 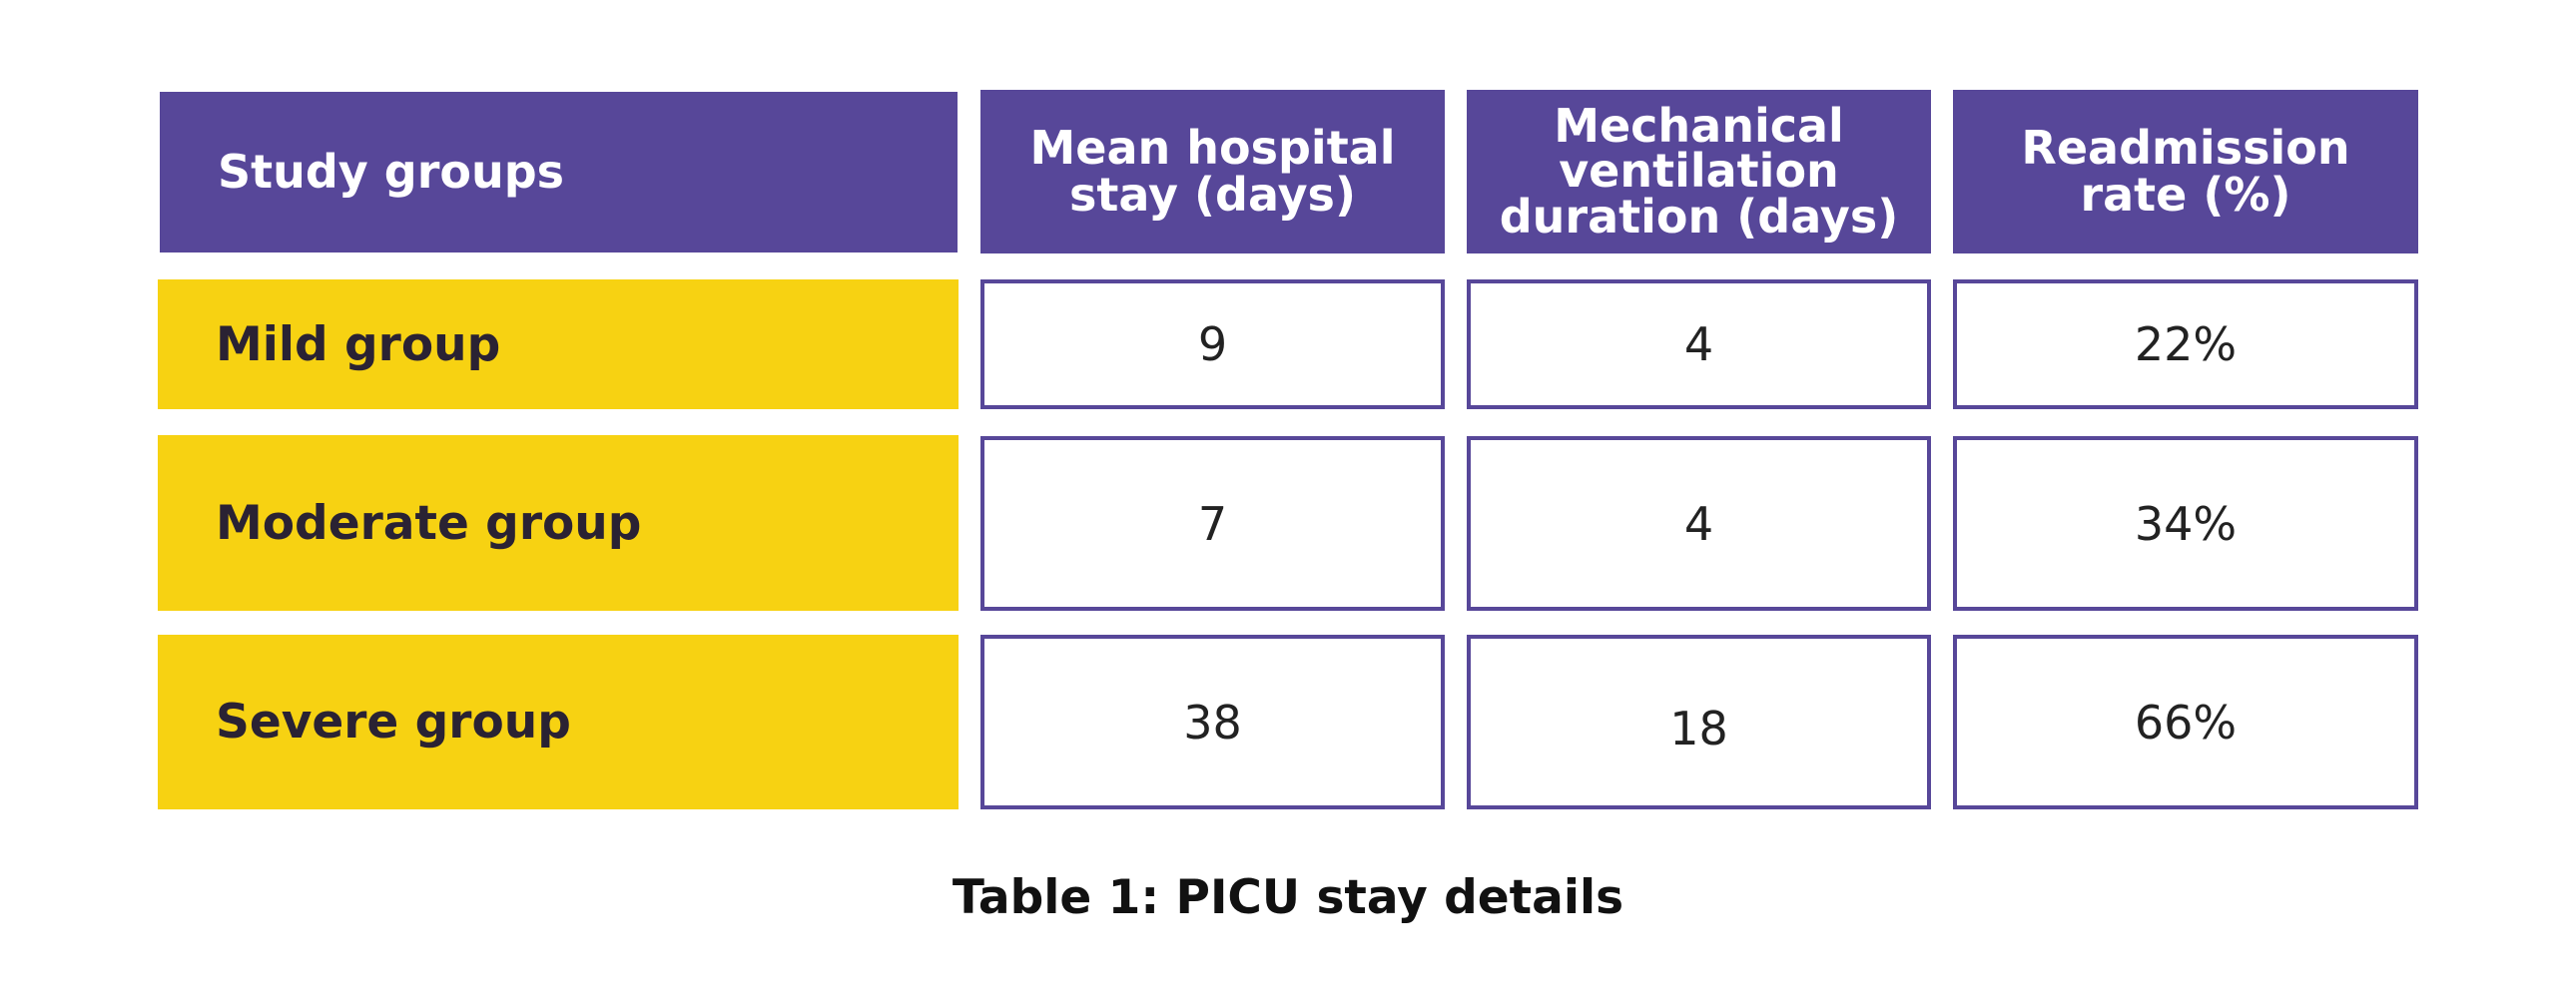 I want to click on ventilation-mild: 4, so click(x=1699, y=344).